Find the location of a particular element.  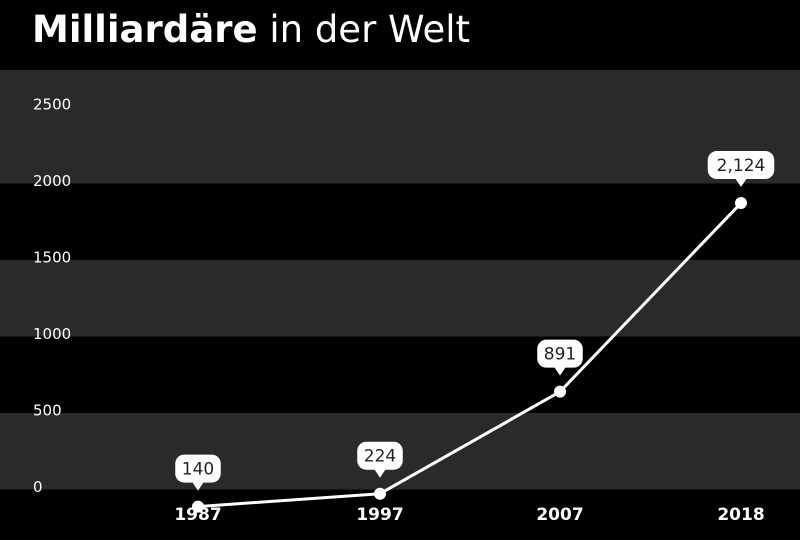

data-label-text: 891 is located at coordinates (560, 355).